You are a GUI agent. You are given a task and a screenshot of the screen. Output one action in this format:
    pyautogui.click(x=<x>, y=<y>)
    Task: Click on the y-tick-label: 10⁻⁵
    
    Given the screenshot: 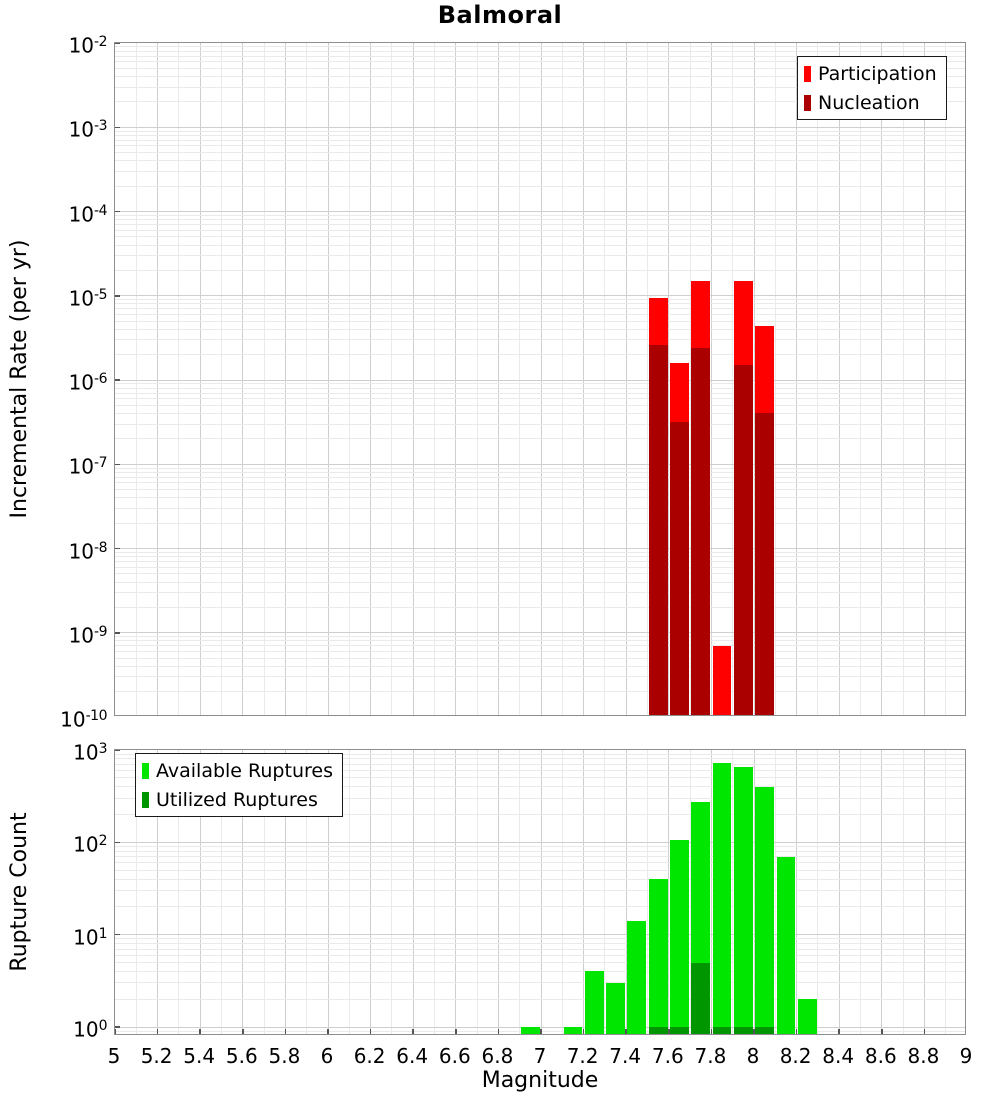 What is the action you would take?
    pyautogui.click(x=88, y=298)
    